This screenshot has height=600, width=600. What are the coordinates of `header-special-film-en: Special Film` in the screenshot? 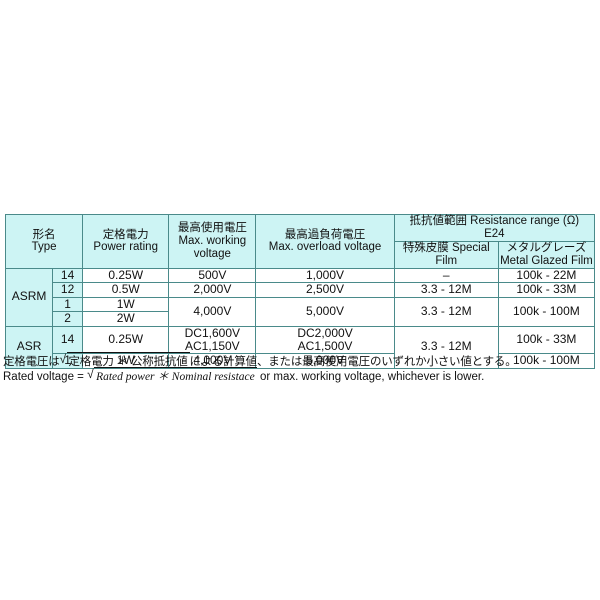 It's located at (462, 254).